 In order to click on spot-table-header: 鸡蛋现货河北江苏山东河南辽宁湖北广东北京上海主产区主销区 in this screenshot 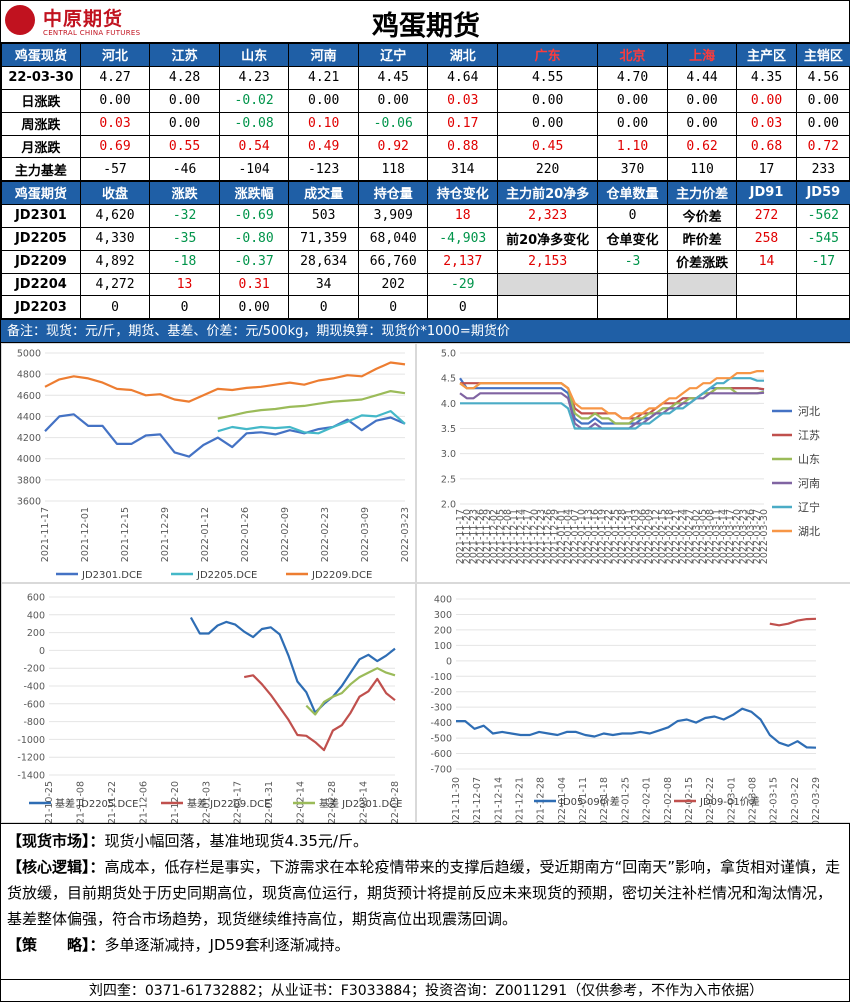, I will do `click(426, 55)`.